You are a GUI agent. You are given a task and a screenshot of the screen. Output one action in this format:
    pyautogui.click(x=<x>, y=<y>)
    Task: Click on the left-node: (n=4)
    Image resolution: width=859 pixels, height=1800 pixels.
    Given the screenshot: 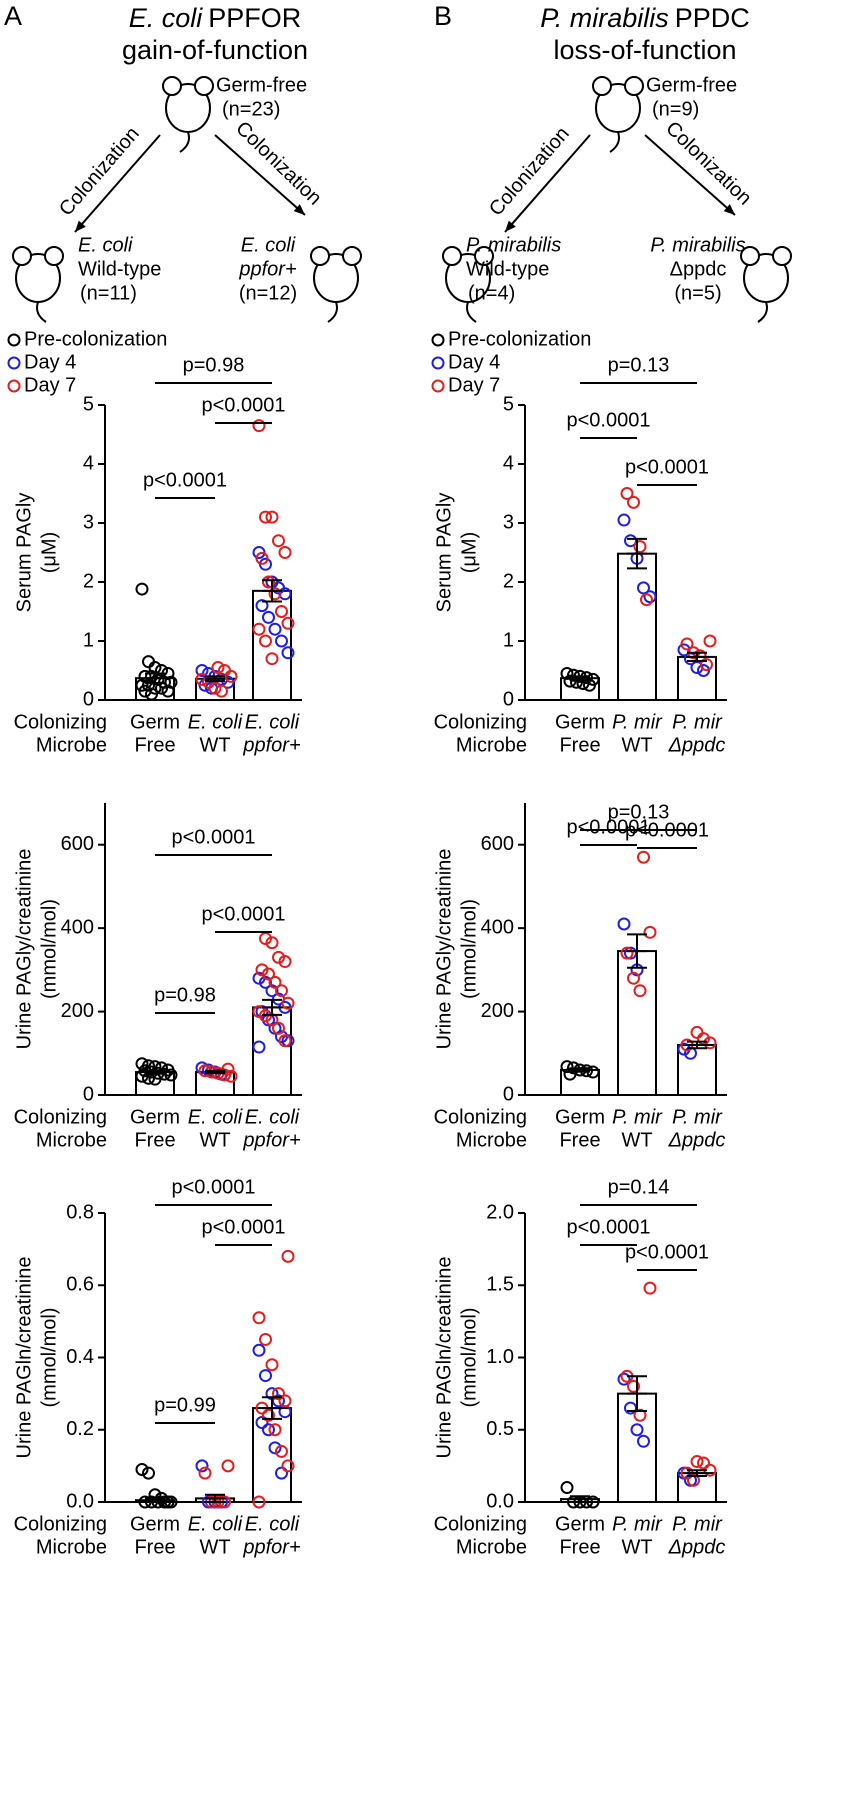 What is the action you would take?
    pyautogui.click(x=491, y=293)
    